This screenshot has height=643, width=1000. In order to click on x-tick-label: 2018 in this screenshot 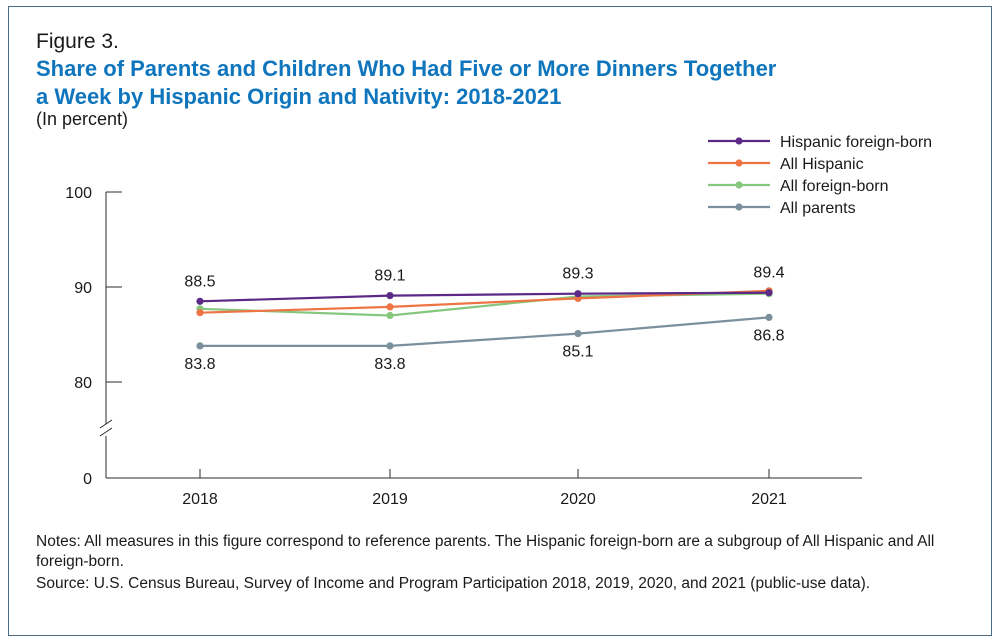, I will do `click(200, 499)`.